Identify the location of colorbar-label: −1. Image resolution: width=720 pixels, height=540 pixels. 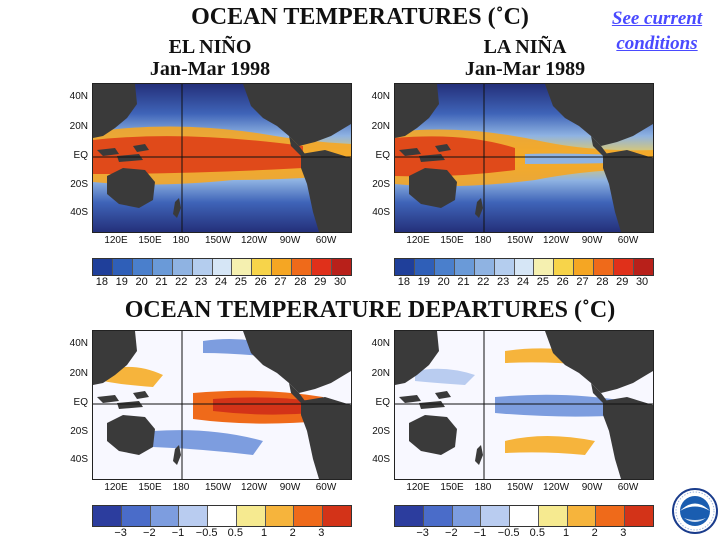
(178, 533).